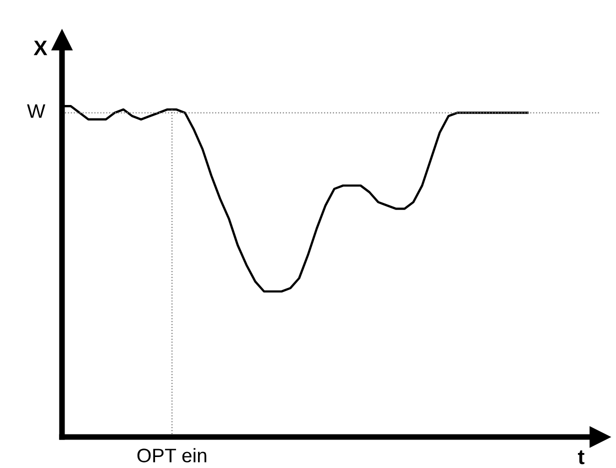 This screenshot has width=616, height=468. What do you see at coordinates (41, 48) in the screenshot?
I see `y-axis-title: X` at bounding box center [41, 48].